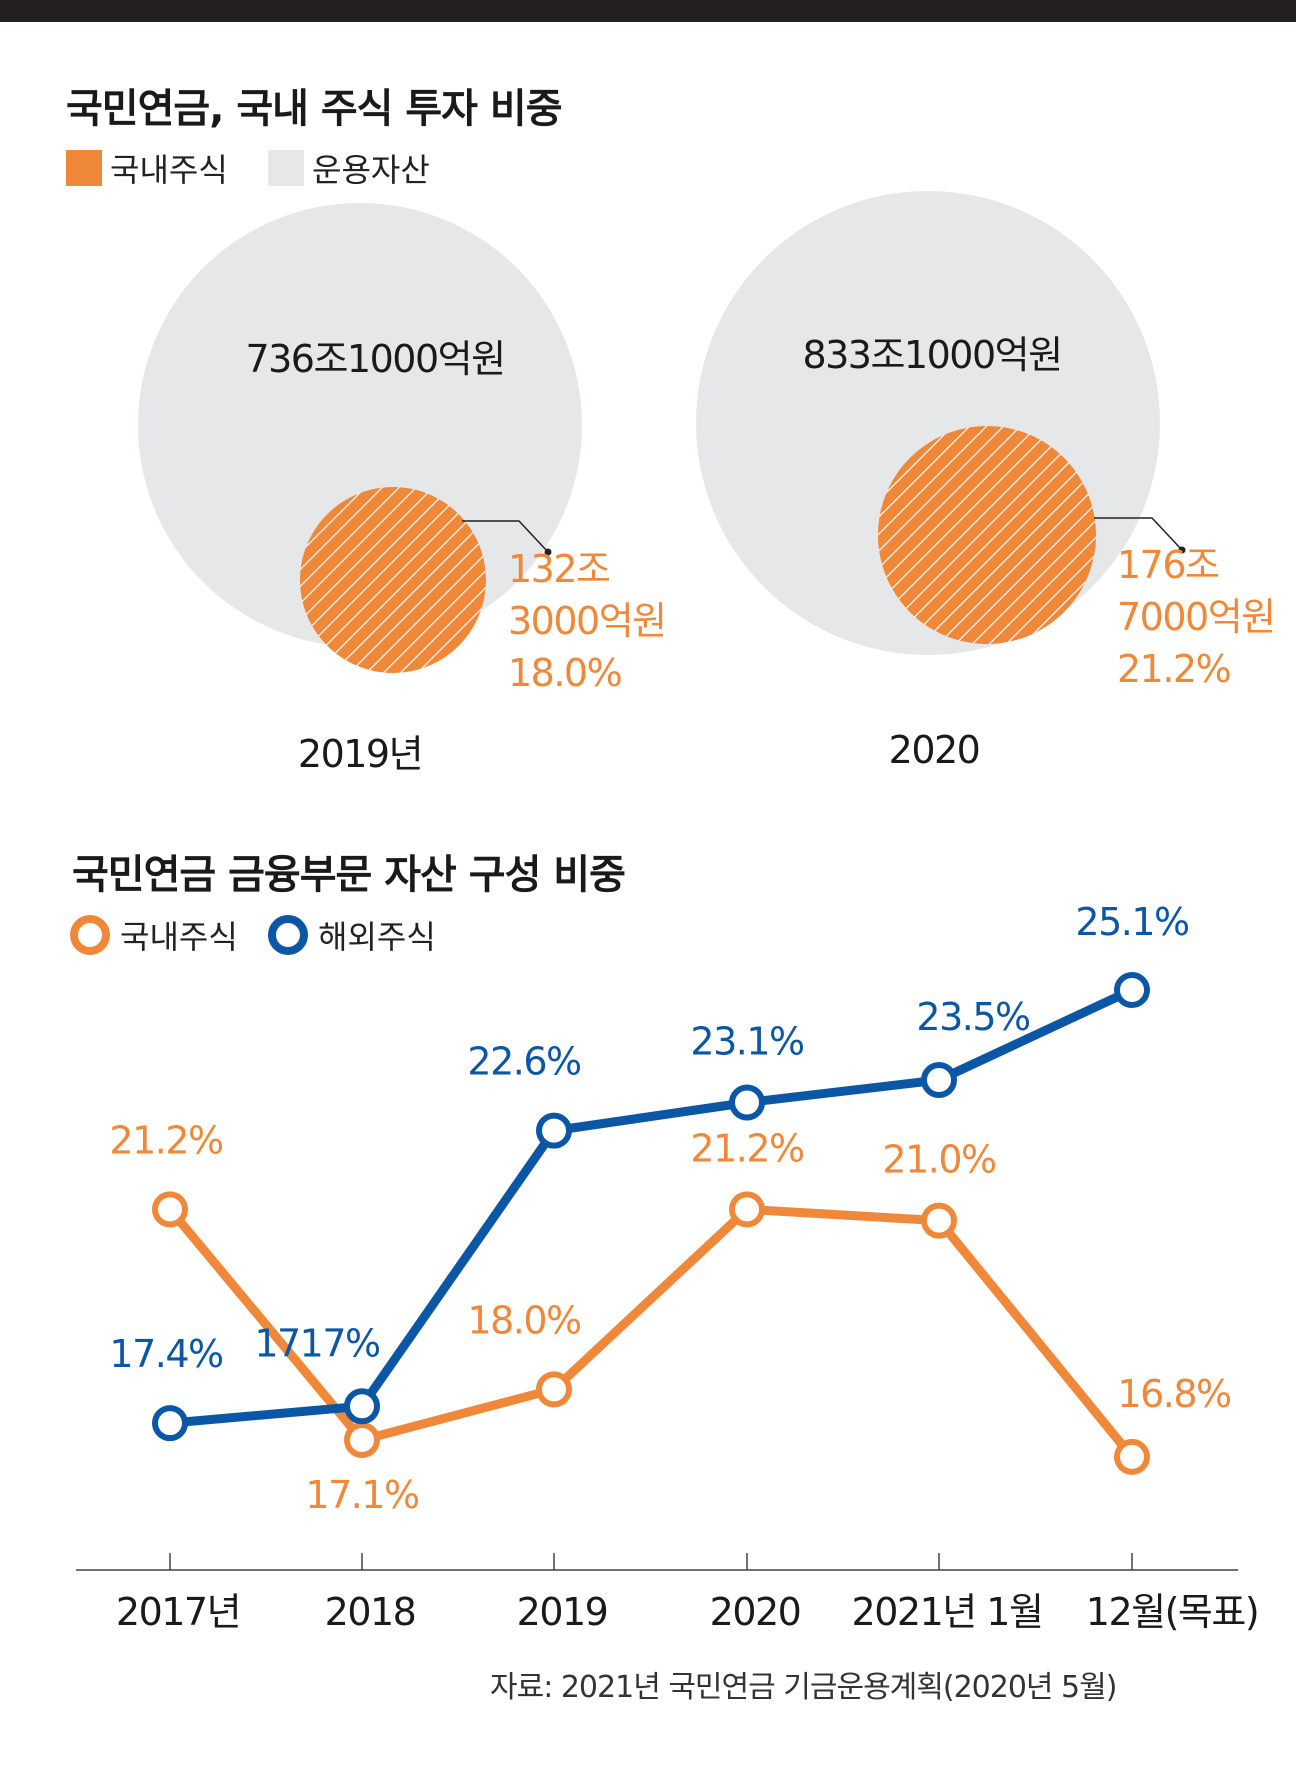 This screenshot has width=1296, height=1773. I want to click on line-chart-title: 국민연금 금융부문 자산 구성 비중, so click(349, 875).